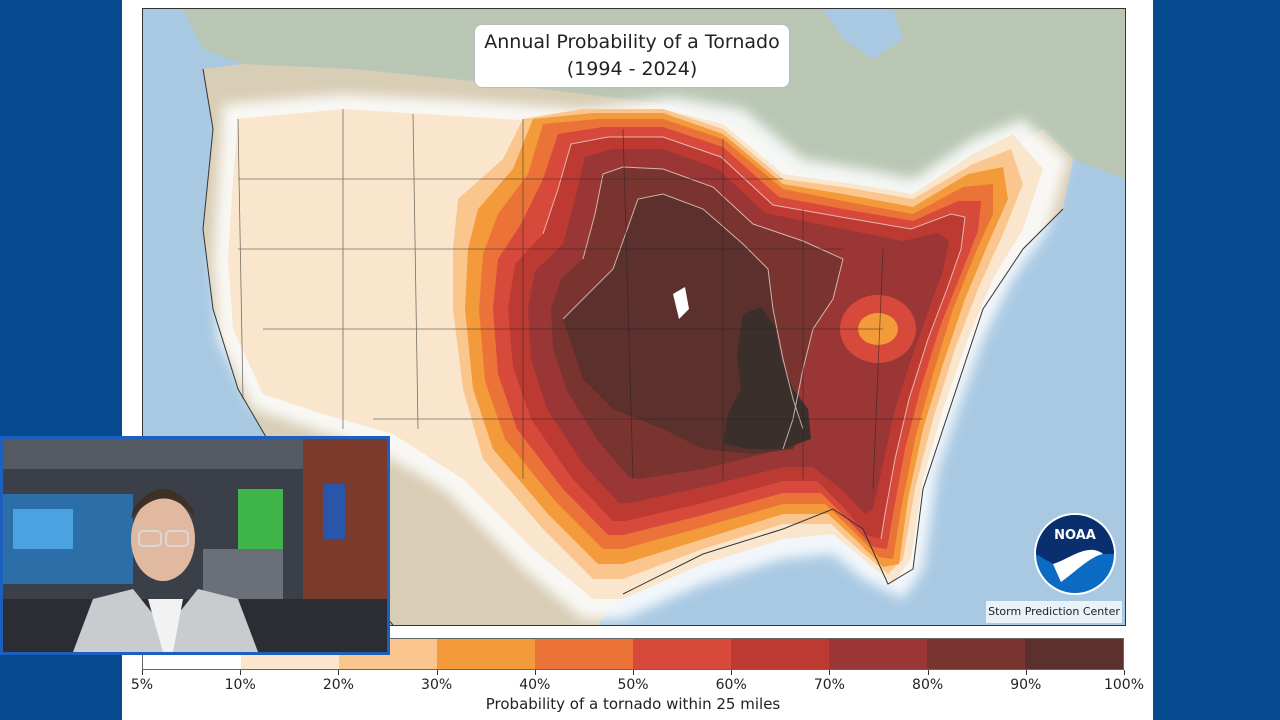  What do you see at coordinates (142, 685) in the screenshot?
I see `colorbar-tick-label: 5%` at bounding box center [142, 685].